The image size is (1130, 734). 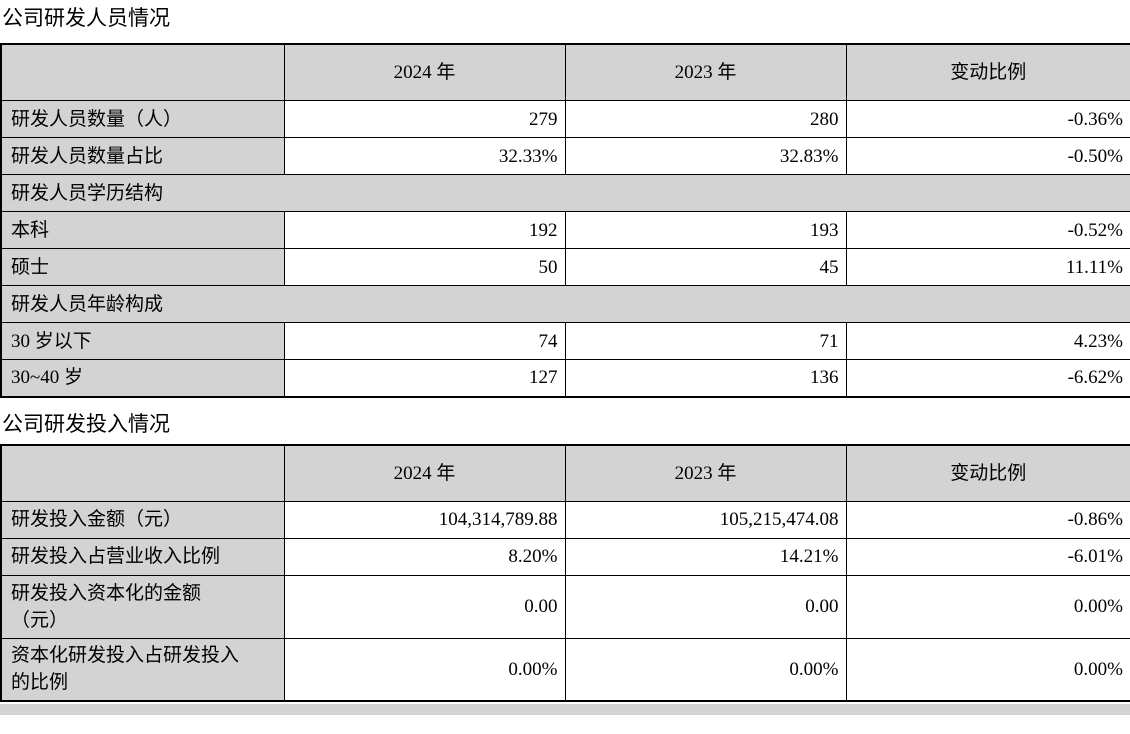 I want to click on investment-header-2023: 2023 年, so click(x=705, y=473).